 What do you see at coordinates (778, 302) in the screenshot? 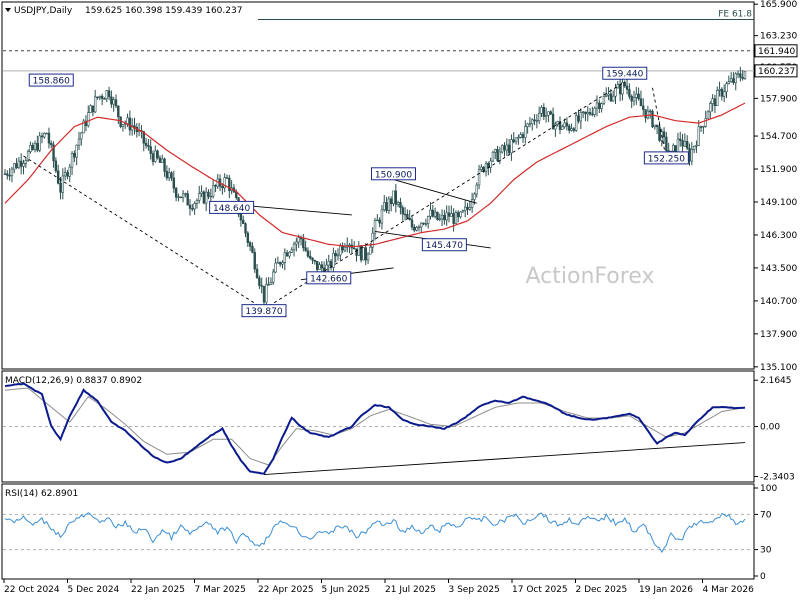
I see `price-tick-label: 140.700` at bounding box center [778, 302].